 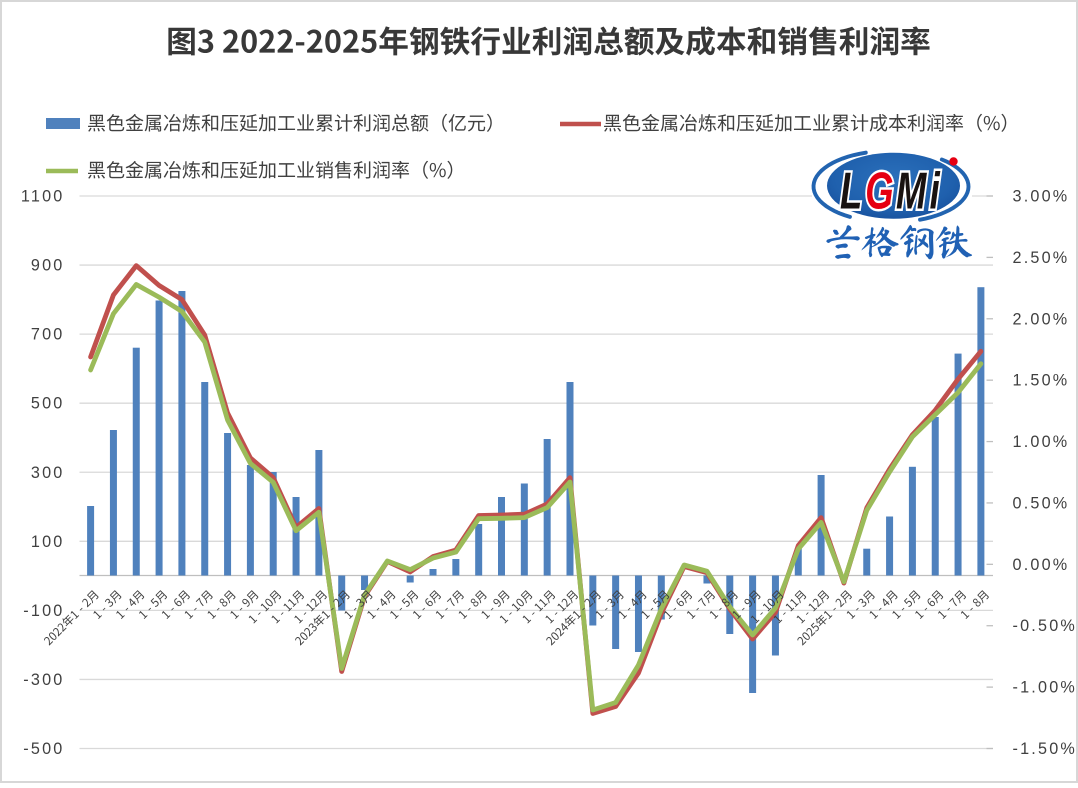 What do you see at coordinates (1041, 381) in the screenshot?
I see `svg-text: 1.50%` at bounding box center [1041, 381].